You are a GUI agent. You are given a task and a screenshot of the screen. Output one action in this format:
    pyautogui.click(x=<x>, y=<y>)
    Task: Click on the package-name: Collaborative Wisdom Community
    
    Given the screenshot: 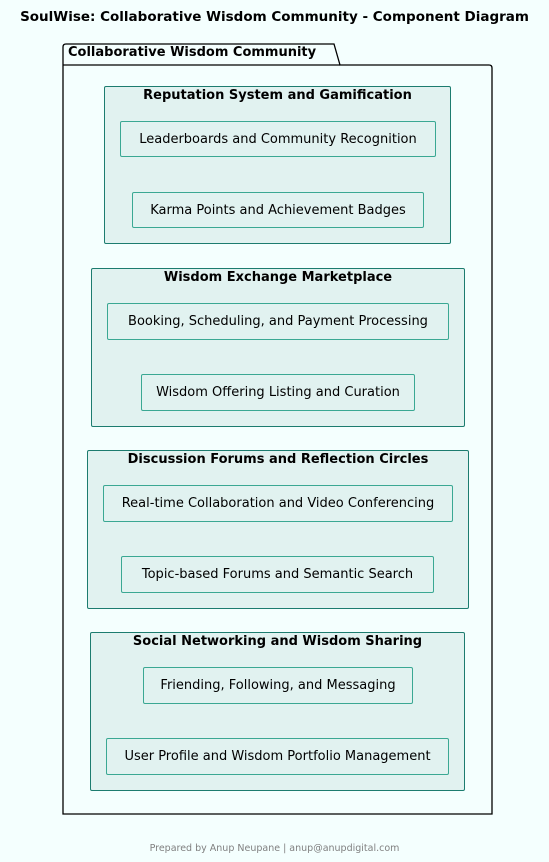 What is the action you would take?
    pyautogui.click(x=192, y=52)
    